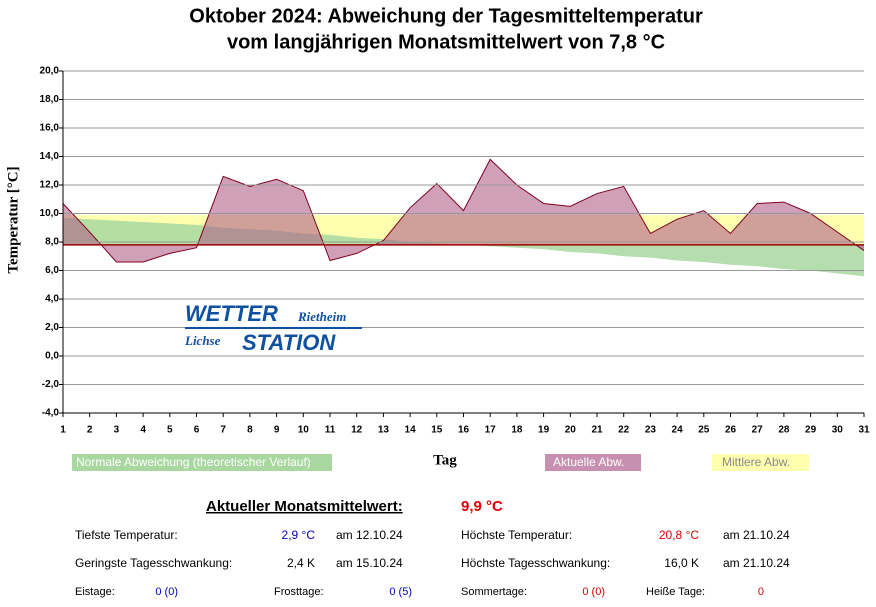 The image size is (876, 607). I want to click on stat-date: am 12.10.24, so click(369, 535).